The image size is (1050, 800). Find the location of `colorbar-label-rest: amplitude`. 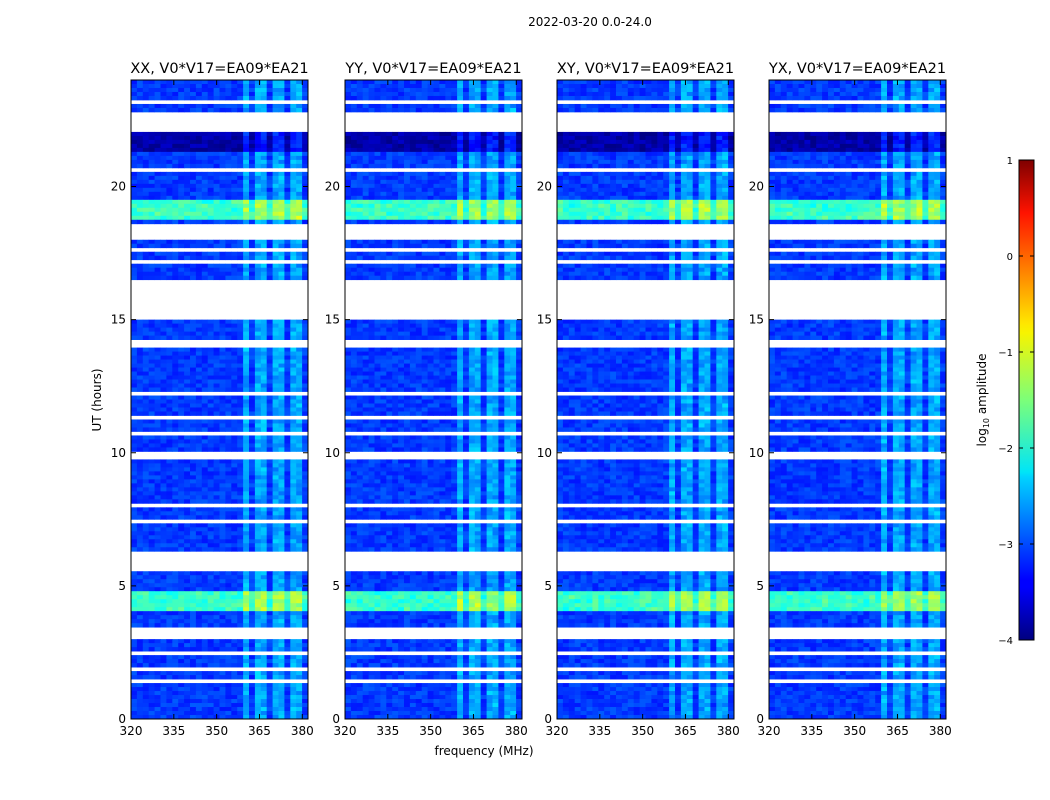

colorbar-label-rest: amplitude is located at coordinates (982, 386).